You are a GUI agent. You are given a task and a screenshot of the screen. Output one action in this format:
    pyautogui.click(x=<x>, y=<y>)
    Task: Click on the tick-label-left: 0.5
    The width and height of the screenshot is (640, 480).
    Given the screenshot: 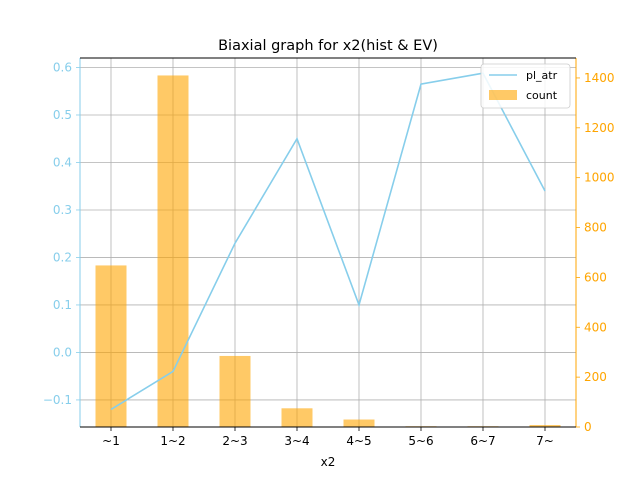 What is the action you would take?
    pyautogui.click(x=62, y=115)
    